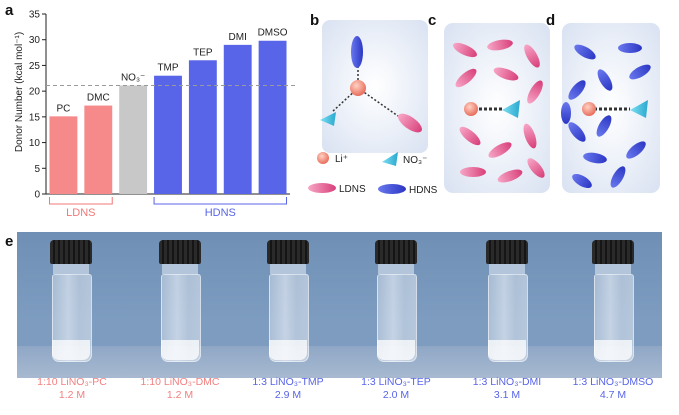 The image size is (679, 415). I want to click on schematic-b, so click(374, 86).